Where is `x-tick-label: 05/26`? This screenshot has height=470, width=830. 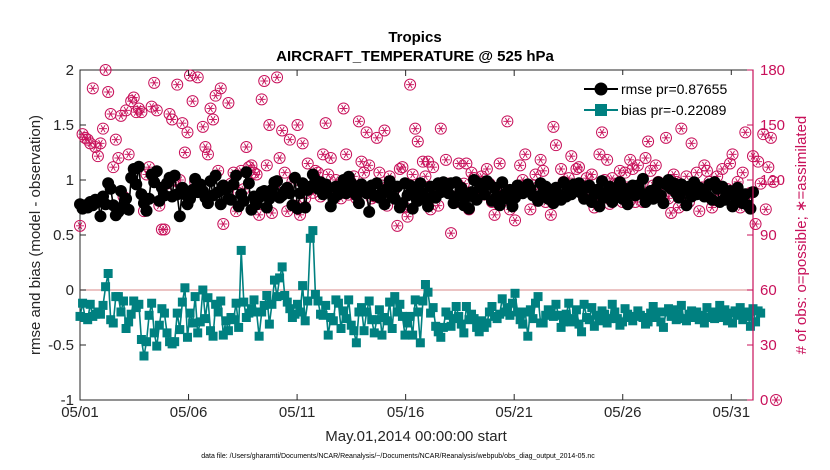 x-tick-label: 05/26 is located at coordinates (623, 412).